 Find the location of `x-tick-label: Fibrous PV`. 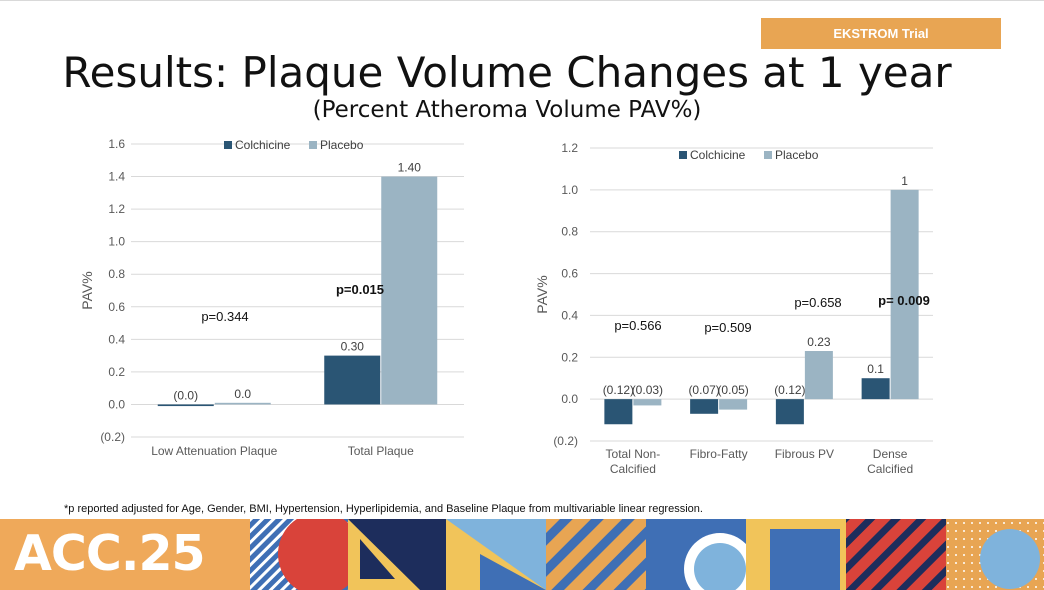

x-tick-label: Fibrous PV is located at coordinates (804, 454).